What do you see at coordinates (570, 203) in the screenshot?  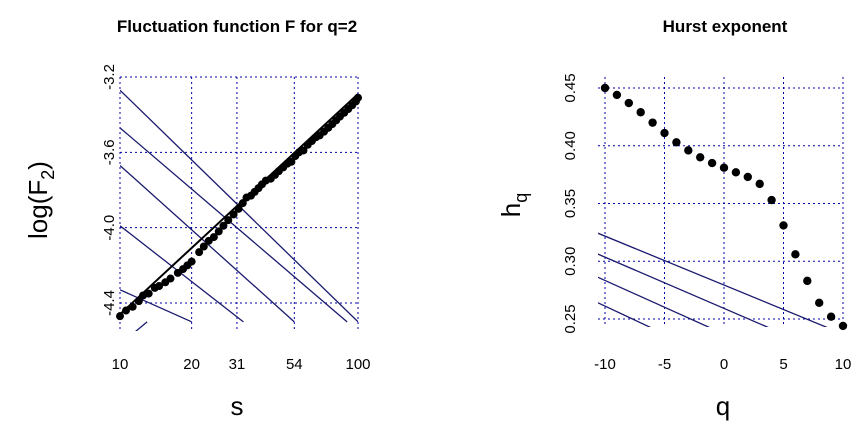 I see `chart2-ytick-label-2: 0.35` at bounding box center [570, 203].